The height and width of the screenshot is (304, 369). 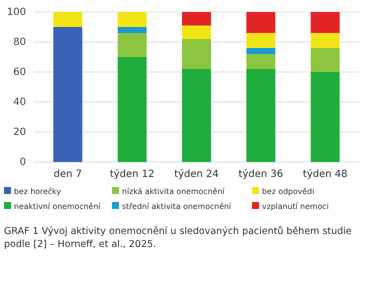 What do you see at coordinates (68, 174) in the screenshot?
I see `x-tick-label: den 7` at bounding box center [68, 174].